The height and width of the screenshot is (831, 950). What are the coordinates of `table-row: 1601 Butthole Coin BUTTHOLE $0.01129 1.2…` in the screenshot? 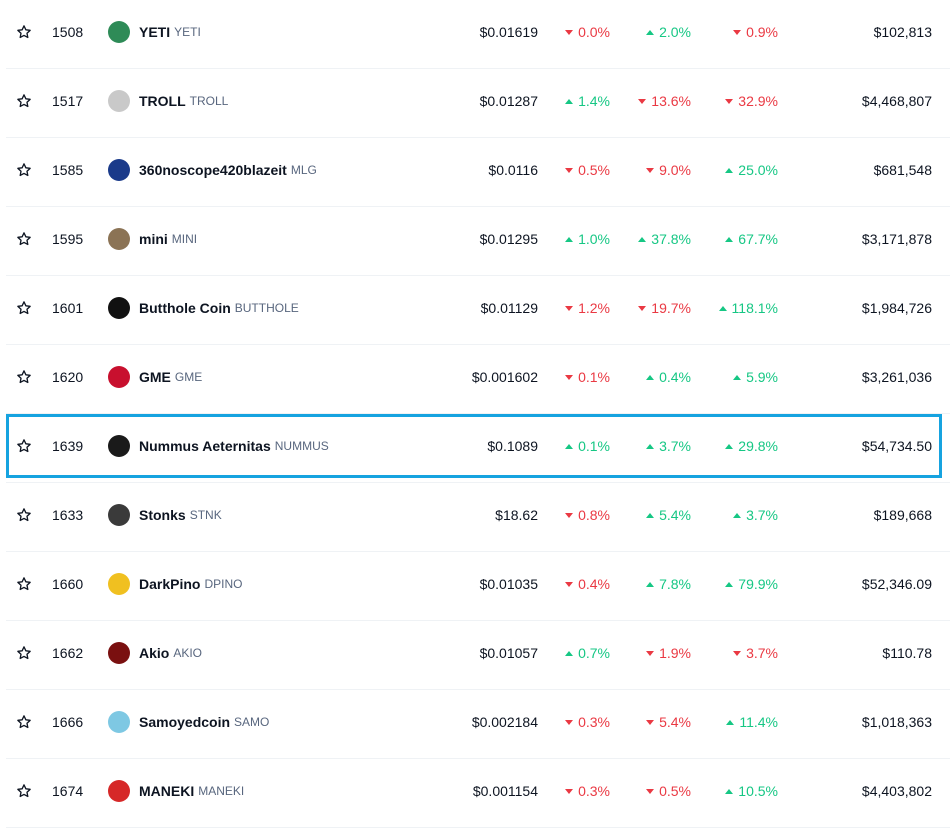 It's located at (478, 310).